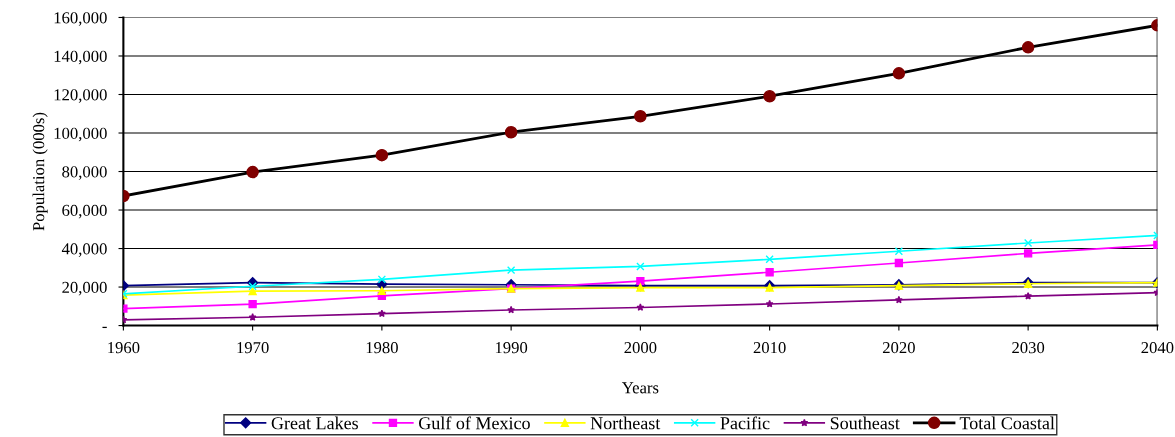 This screenshot has width=1175, height=437. I want to click on x-tick-label: 1990, so click(511, 348).